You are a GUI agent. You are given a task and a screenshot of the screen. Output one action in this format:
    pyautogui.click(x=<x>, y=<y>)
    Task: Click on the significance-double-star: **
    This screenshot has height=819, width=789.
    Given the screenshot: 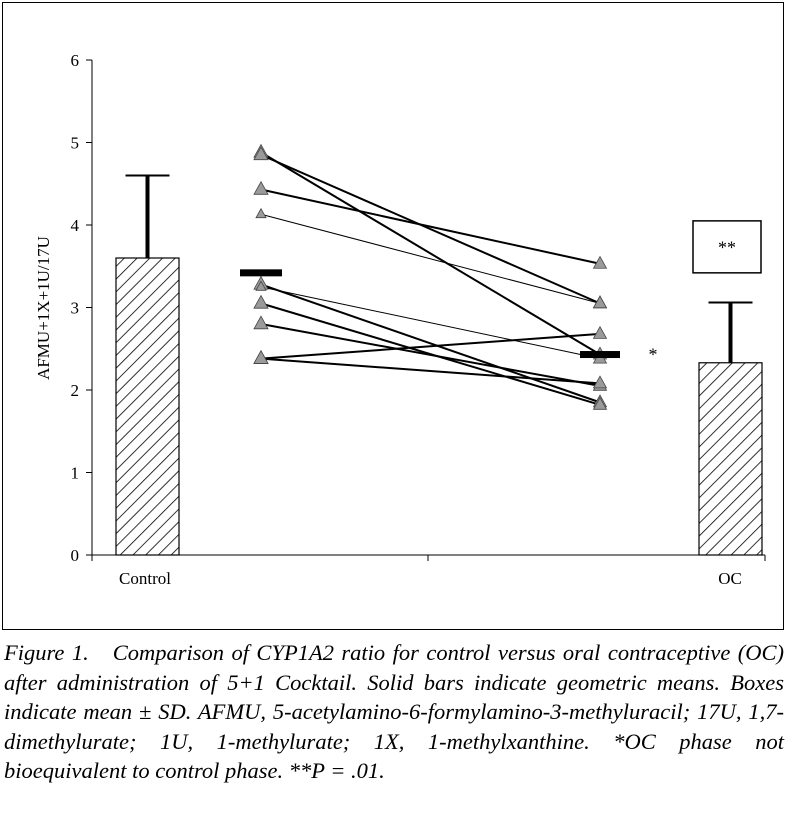 What is the action you would take?
    pyautogui.click(x=727, y=247)
    